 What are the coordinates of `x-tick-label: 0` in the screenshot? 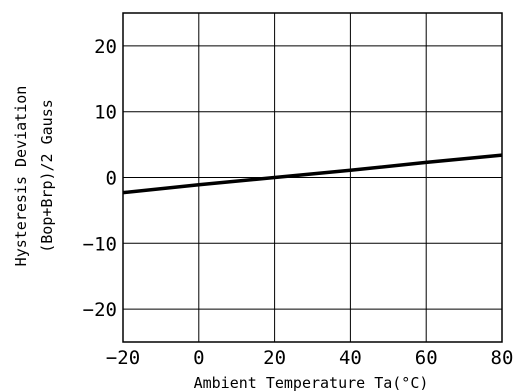 It's located at (198, 358).